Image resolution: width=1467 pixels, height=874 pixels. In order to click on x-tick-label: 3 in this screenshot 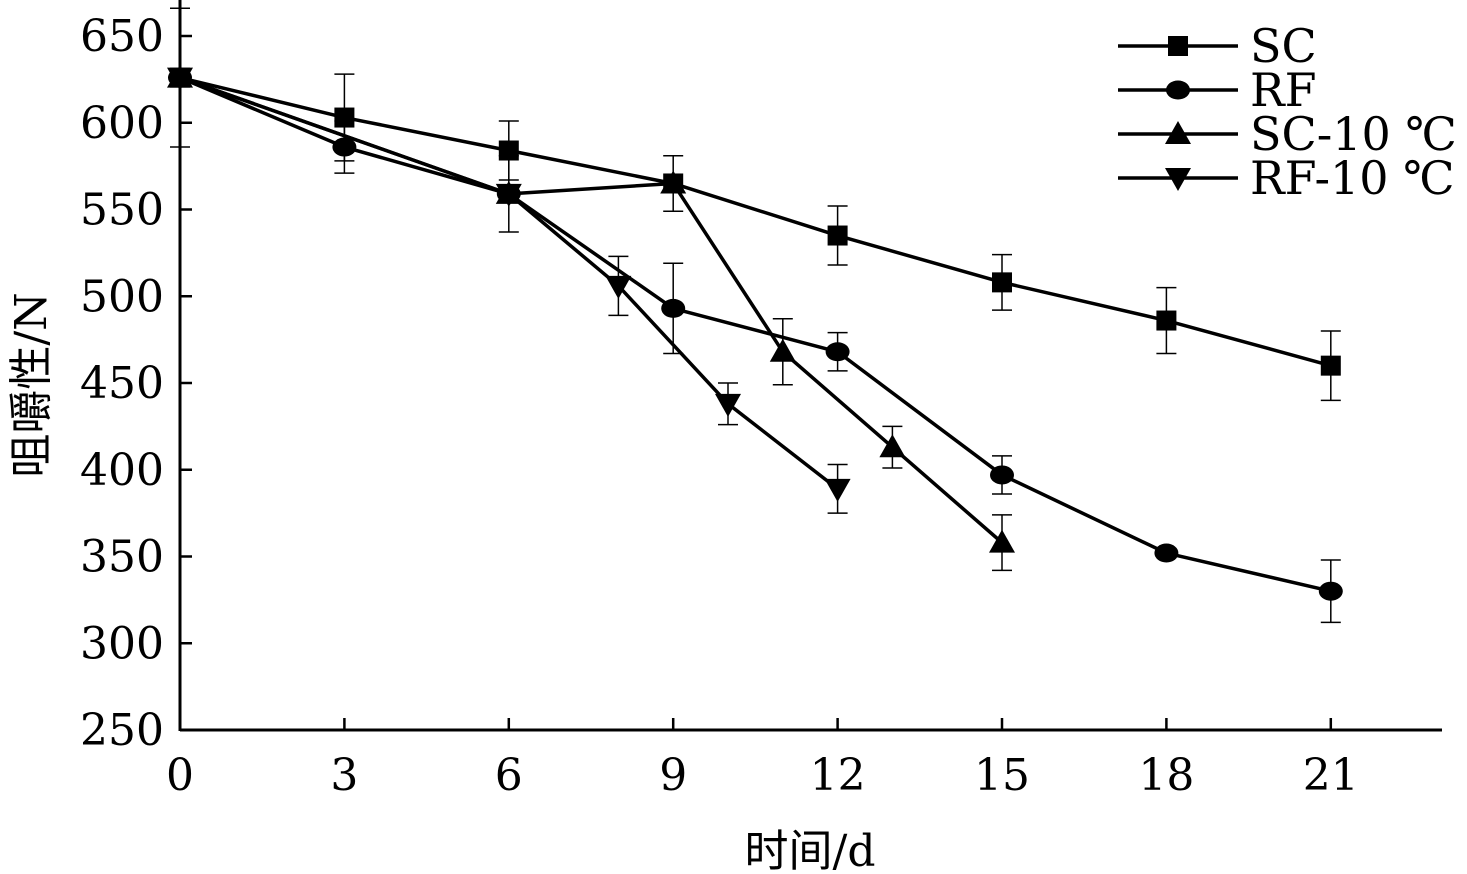, I will do `click(344, 775)`.